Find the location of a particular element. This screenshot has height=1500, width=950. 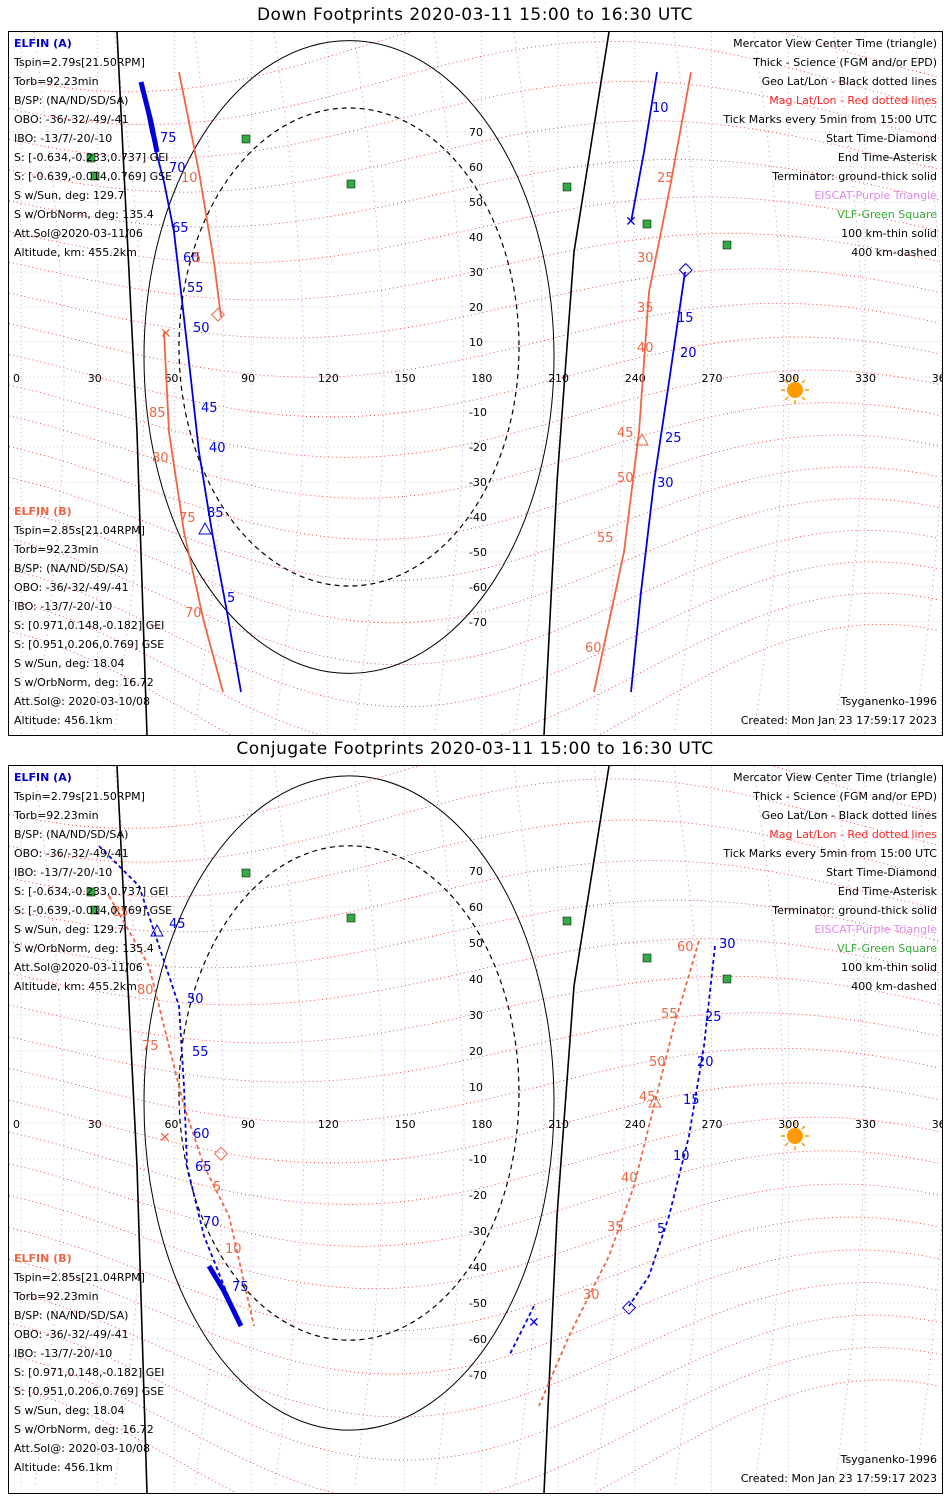

elfin-a-tick-label: 65 is located at coordinates (203, 1167).